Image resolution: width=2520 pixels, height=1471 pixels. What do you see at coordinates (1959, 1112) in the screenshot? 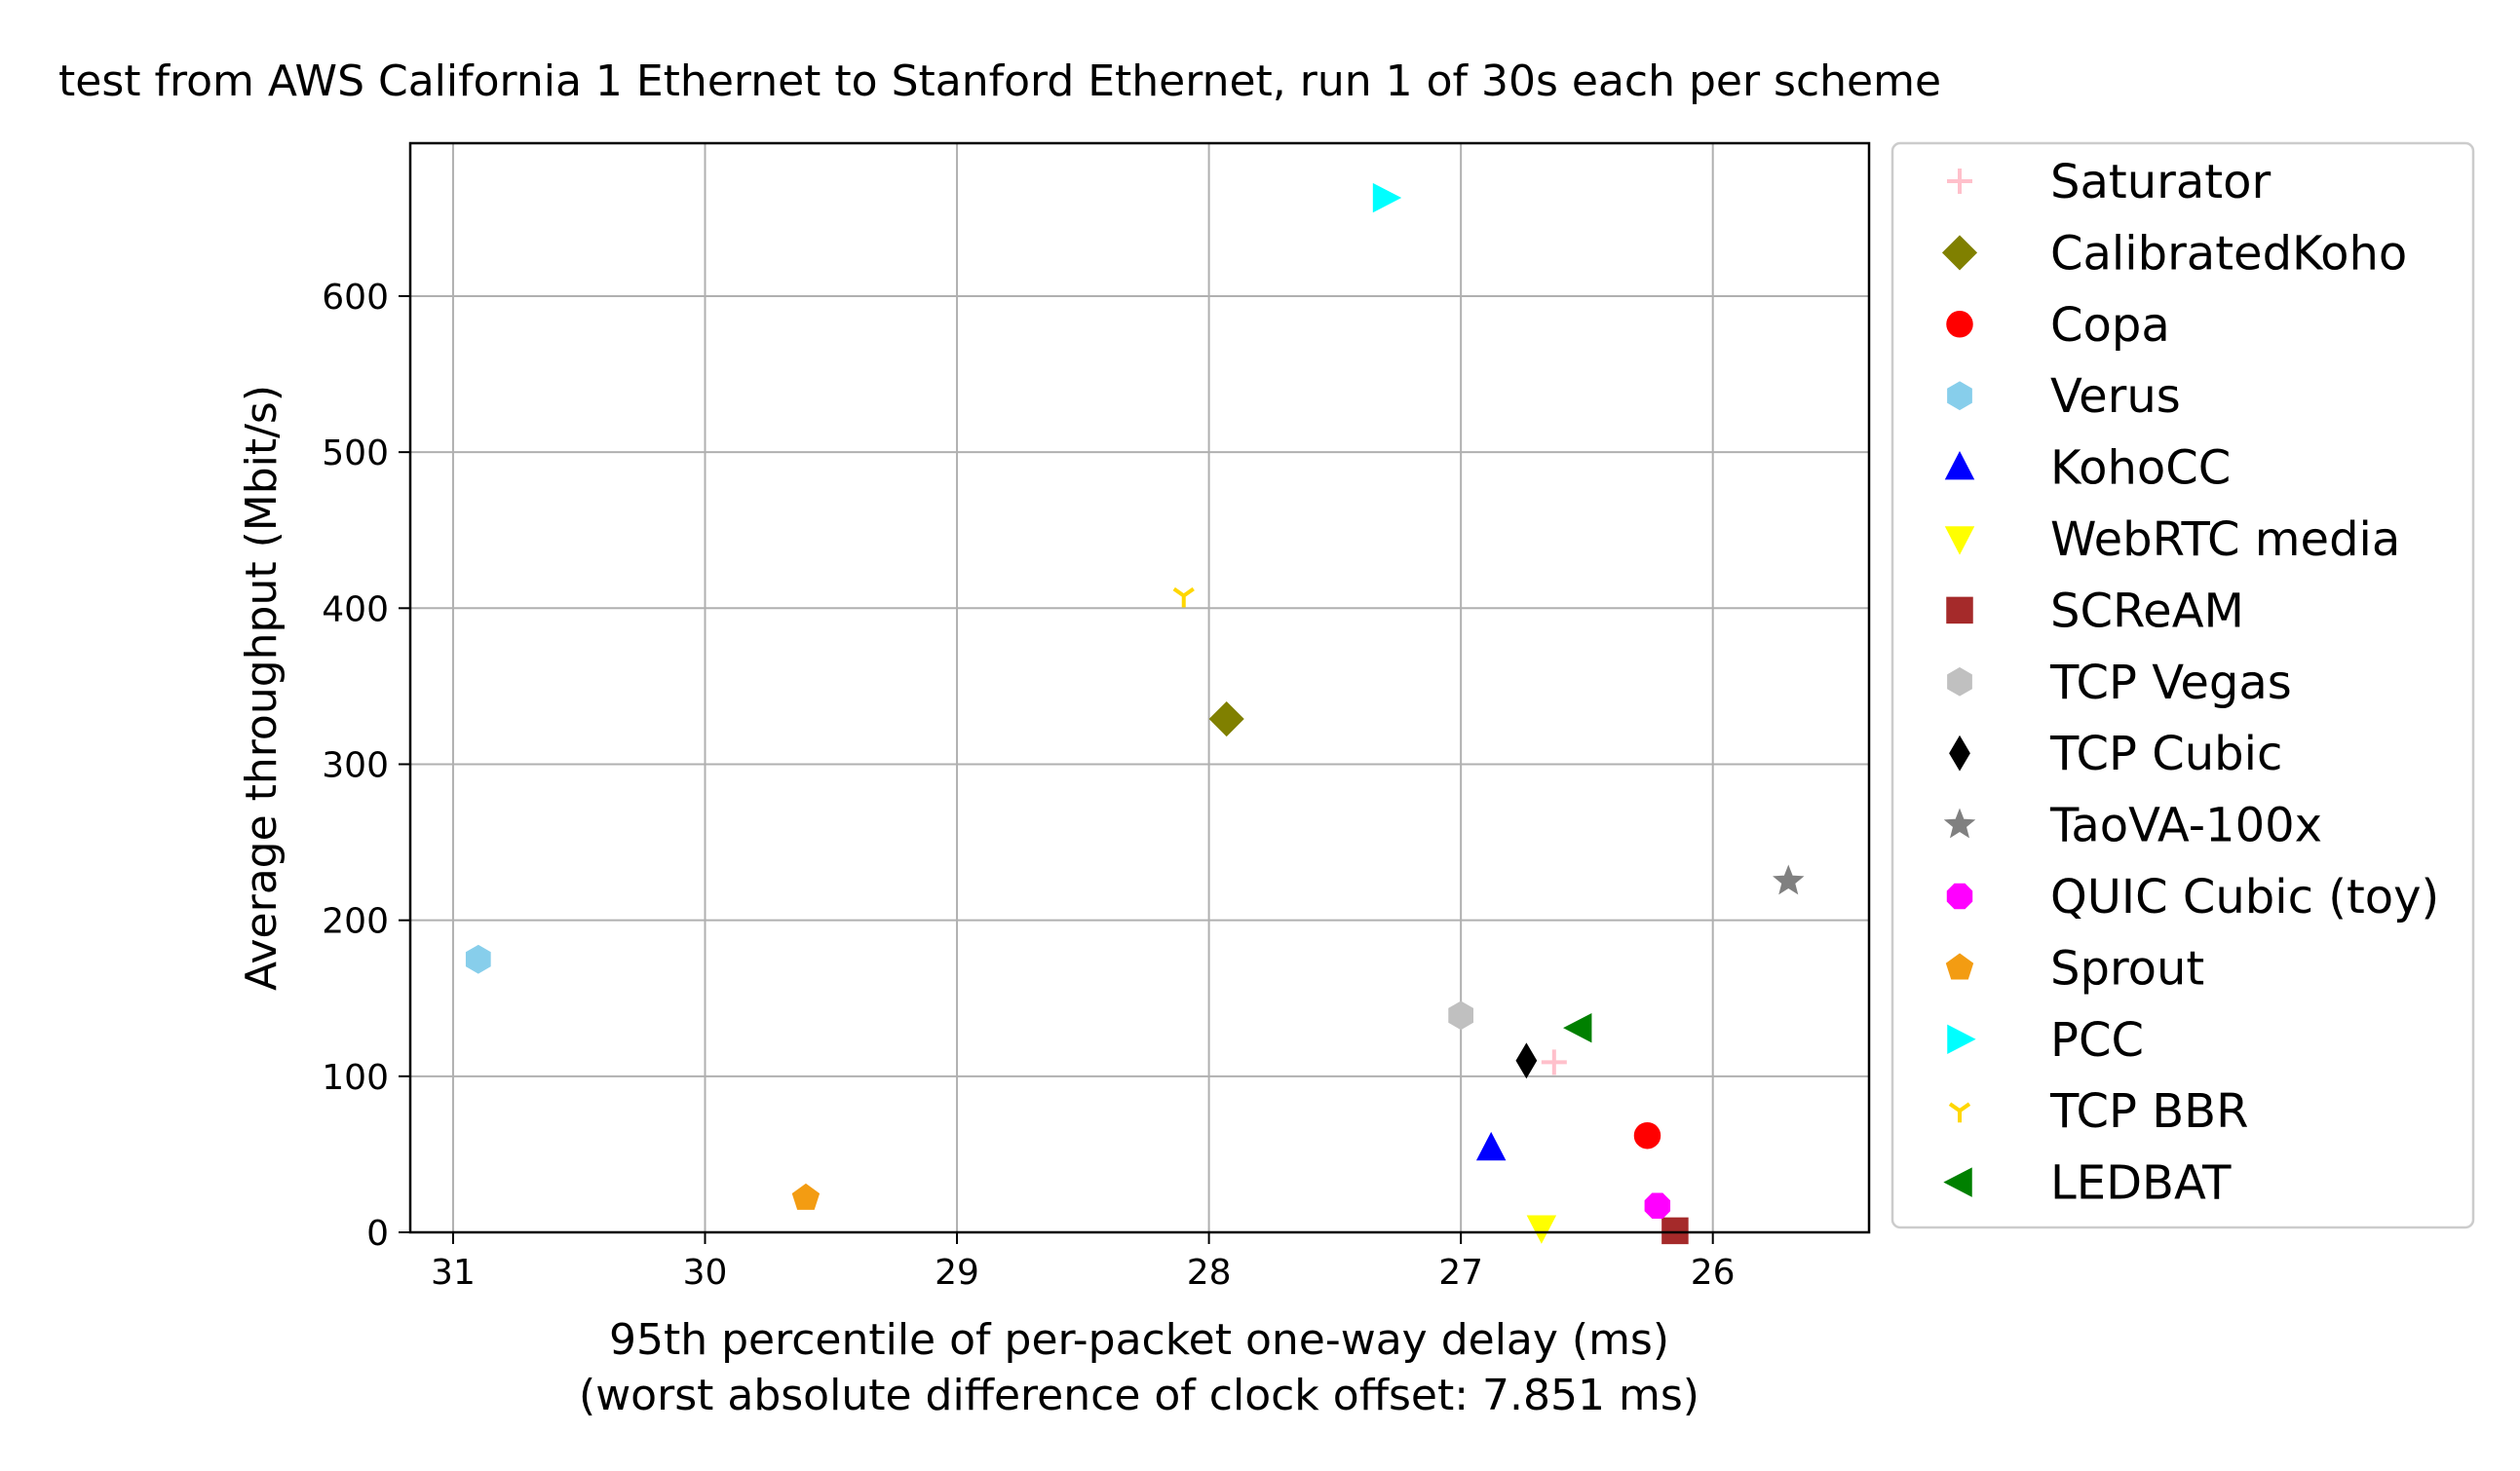
I see `legend-marker-tcp-bbr` at bounding box center [1959, 1112].